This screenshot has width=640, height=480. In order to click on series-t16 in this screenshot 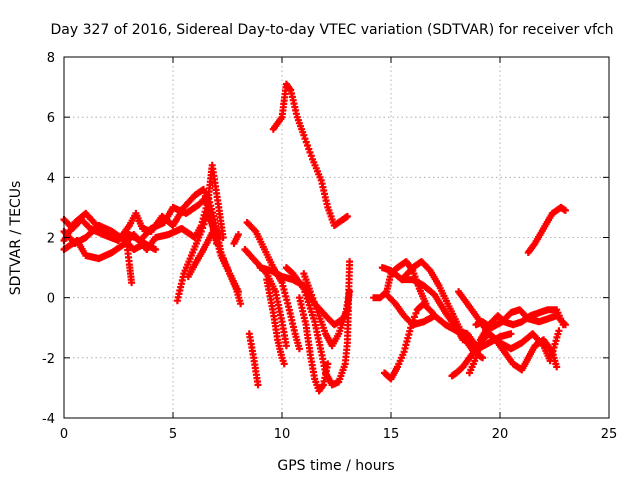, I will do `click(327, 310)`.